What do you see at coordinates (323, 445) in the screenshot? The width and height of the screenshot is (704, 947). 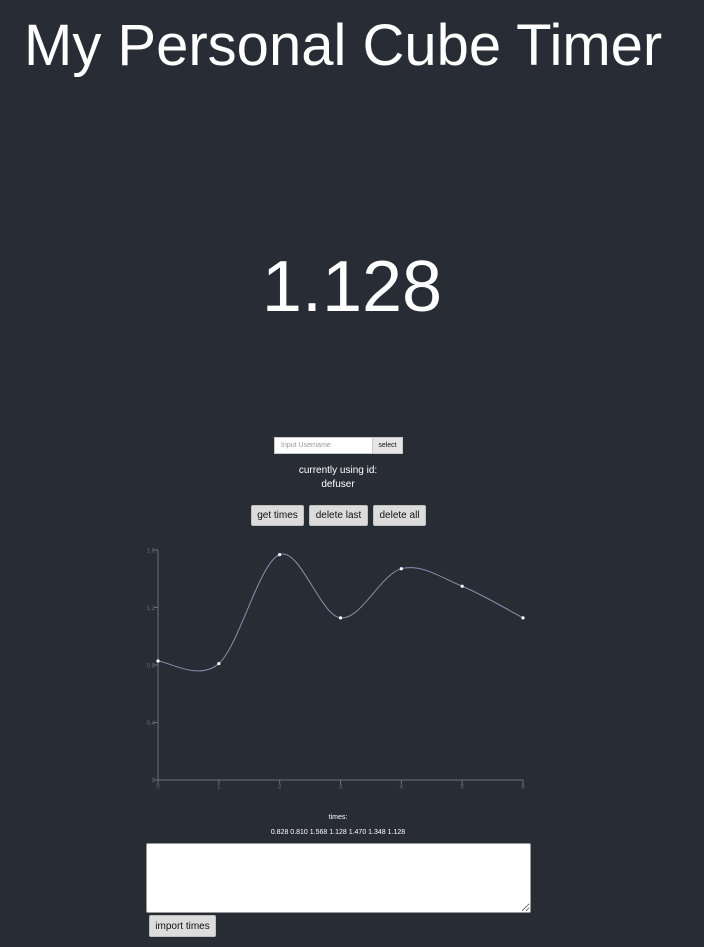 I see `username-input` at bounding box center [323, 445].